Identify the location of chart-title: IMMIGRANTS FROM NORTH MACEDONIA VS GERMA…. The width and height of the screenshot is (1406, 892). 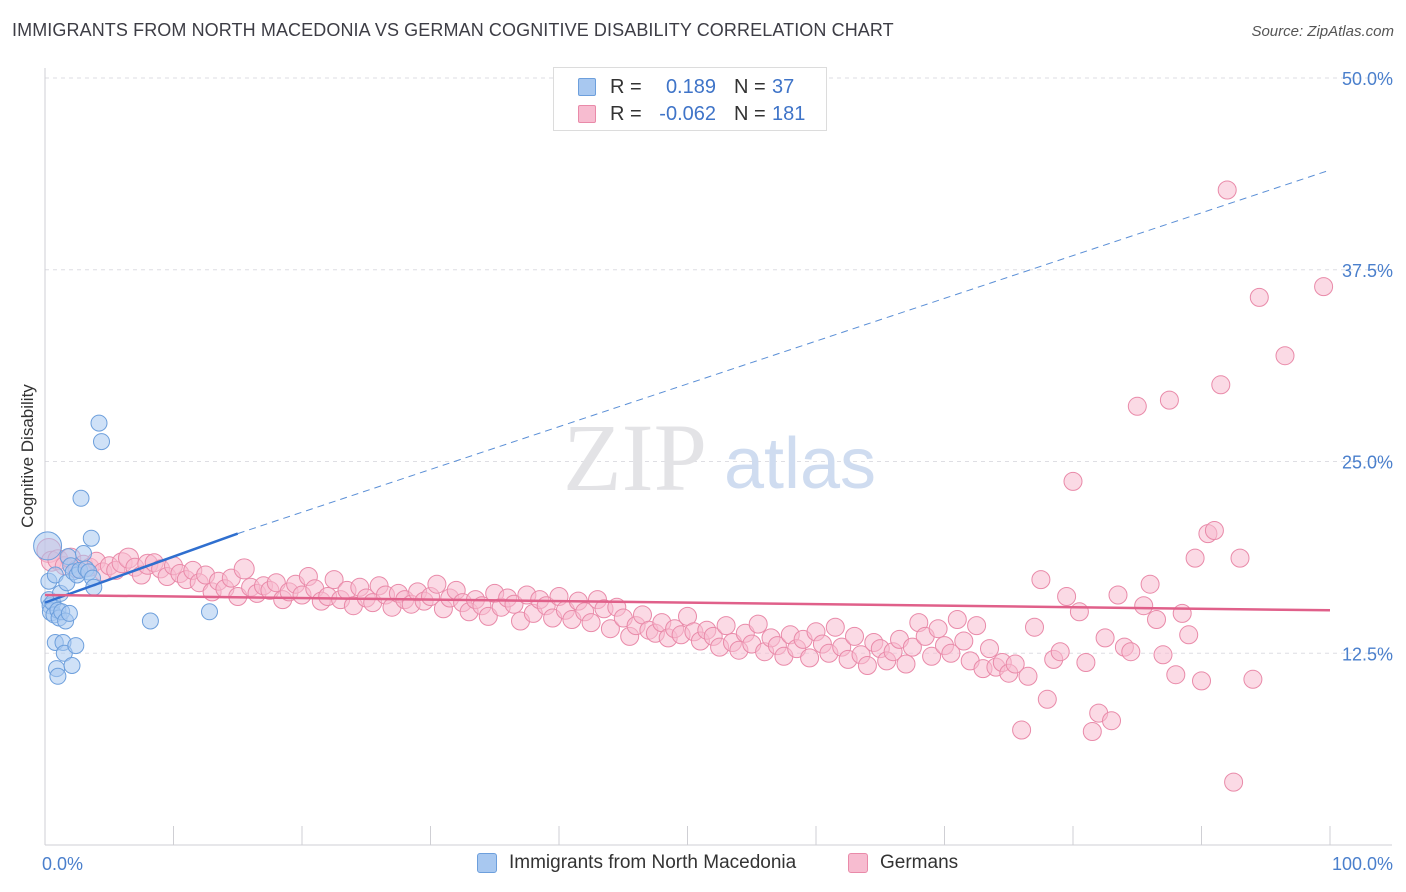
(453, 30).